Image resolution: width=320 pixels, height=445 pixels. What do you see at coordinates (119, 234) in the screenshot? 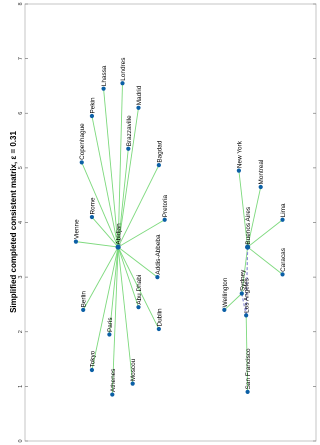
I see `city-label: Abidjan` at bounding box center [119, 234].